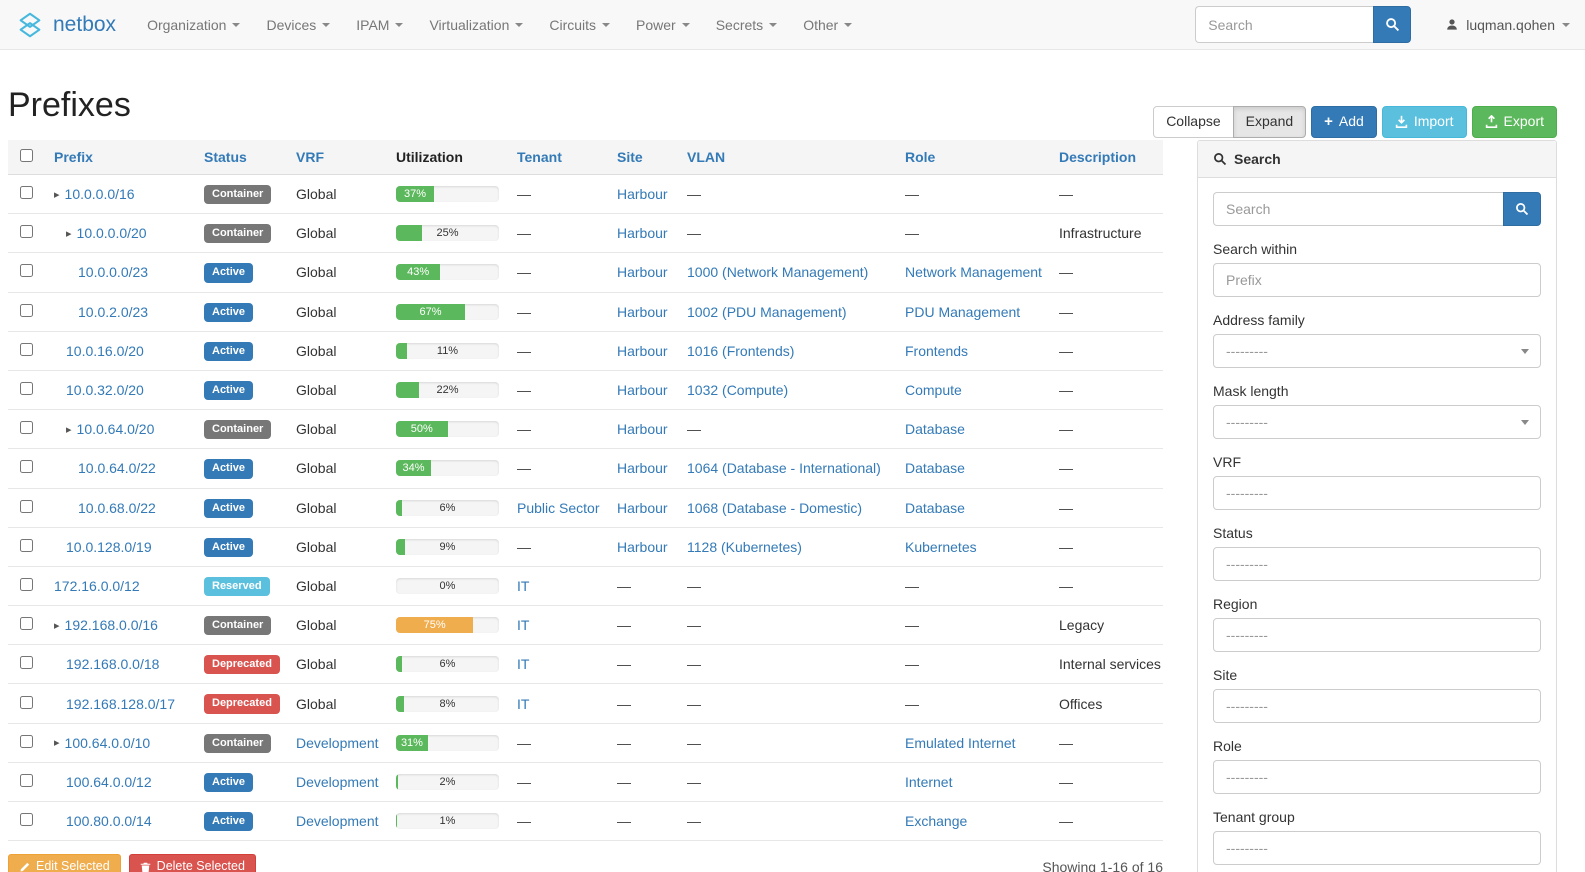 Image resolution: width=1585 pixels, height=872 pixels. Describe the element at coordinates (225, 157) in the screenshot. I see `column-sort-status: Status` at that location.